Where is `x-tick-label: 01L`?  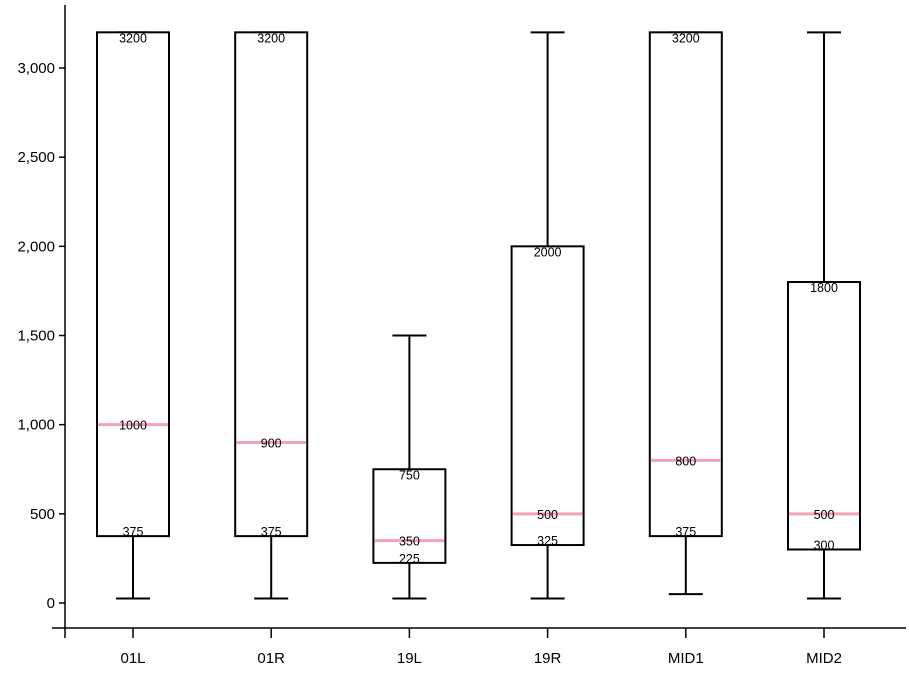
x-tick-label: 01L is located at coordinates (132, 658).